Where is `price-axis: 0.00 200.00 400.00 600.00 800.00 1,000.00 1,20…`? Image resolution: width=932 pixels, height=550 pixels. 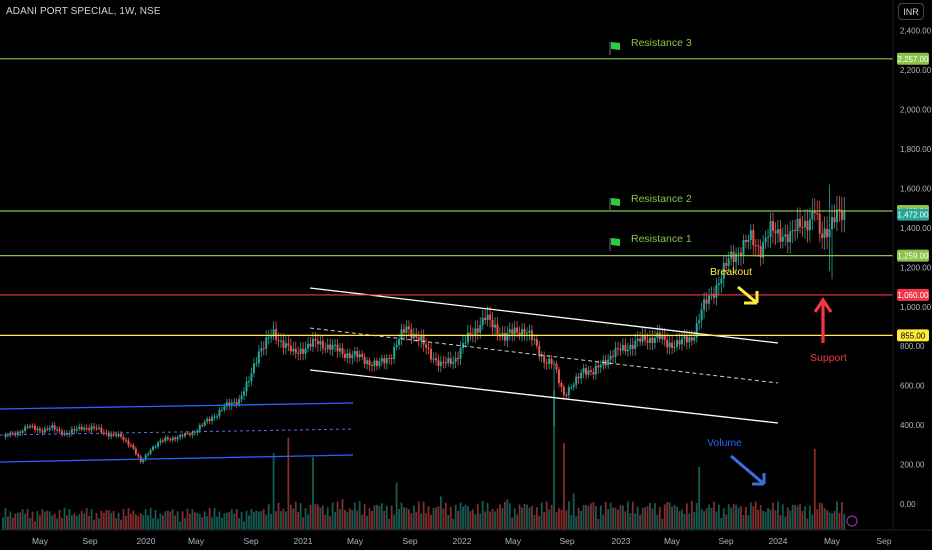
price-axis: 0.00 200.00 400.00 600.00 800.00 1,000.00 1,20… is located at coordinates (912, 265).